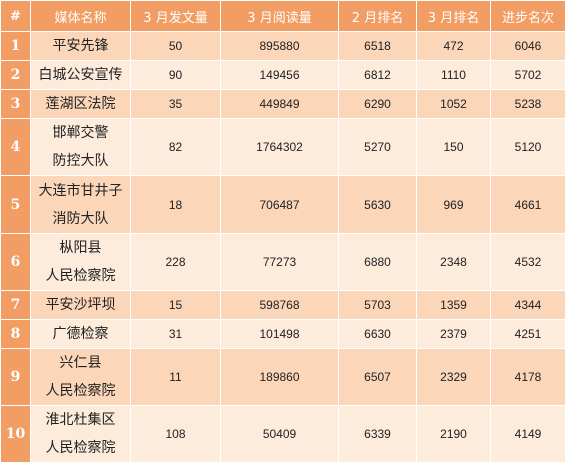 This screenshot has height=463, width=566. I want to click on mar-rank-cell: 1052, so click(453, 104).